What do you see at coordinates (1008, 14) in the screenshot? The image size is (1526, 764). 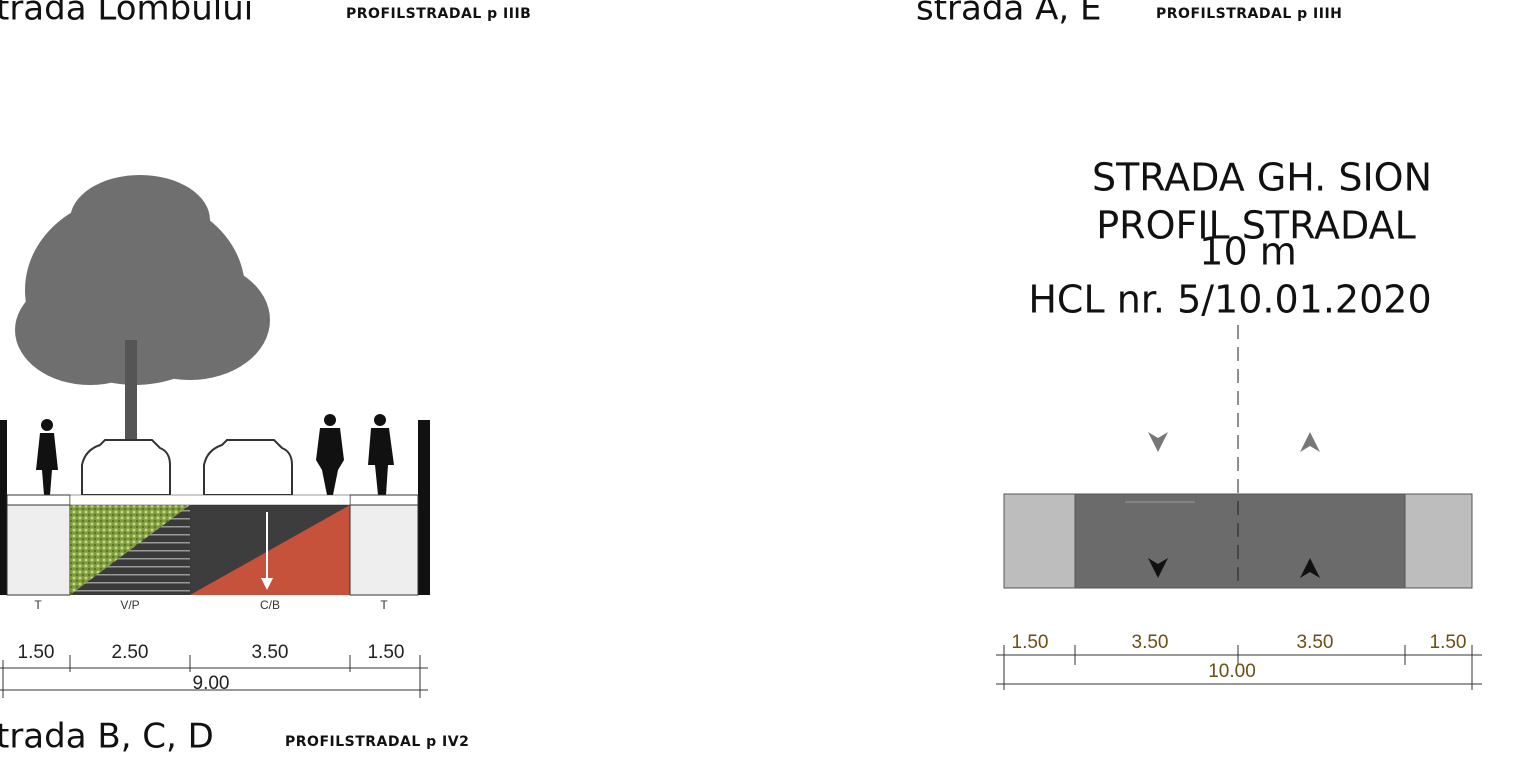 I see `title: strada A, E` at bounding box center [1008, 14].